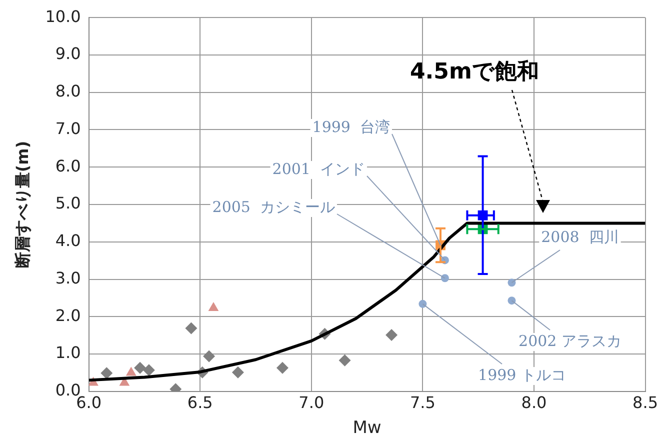  What do you see at coordinates (423, 402) in the screenshot?
I see `x-tick-label: 7.5` at bounding box center [423, 402].